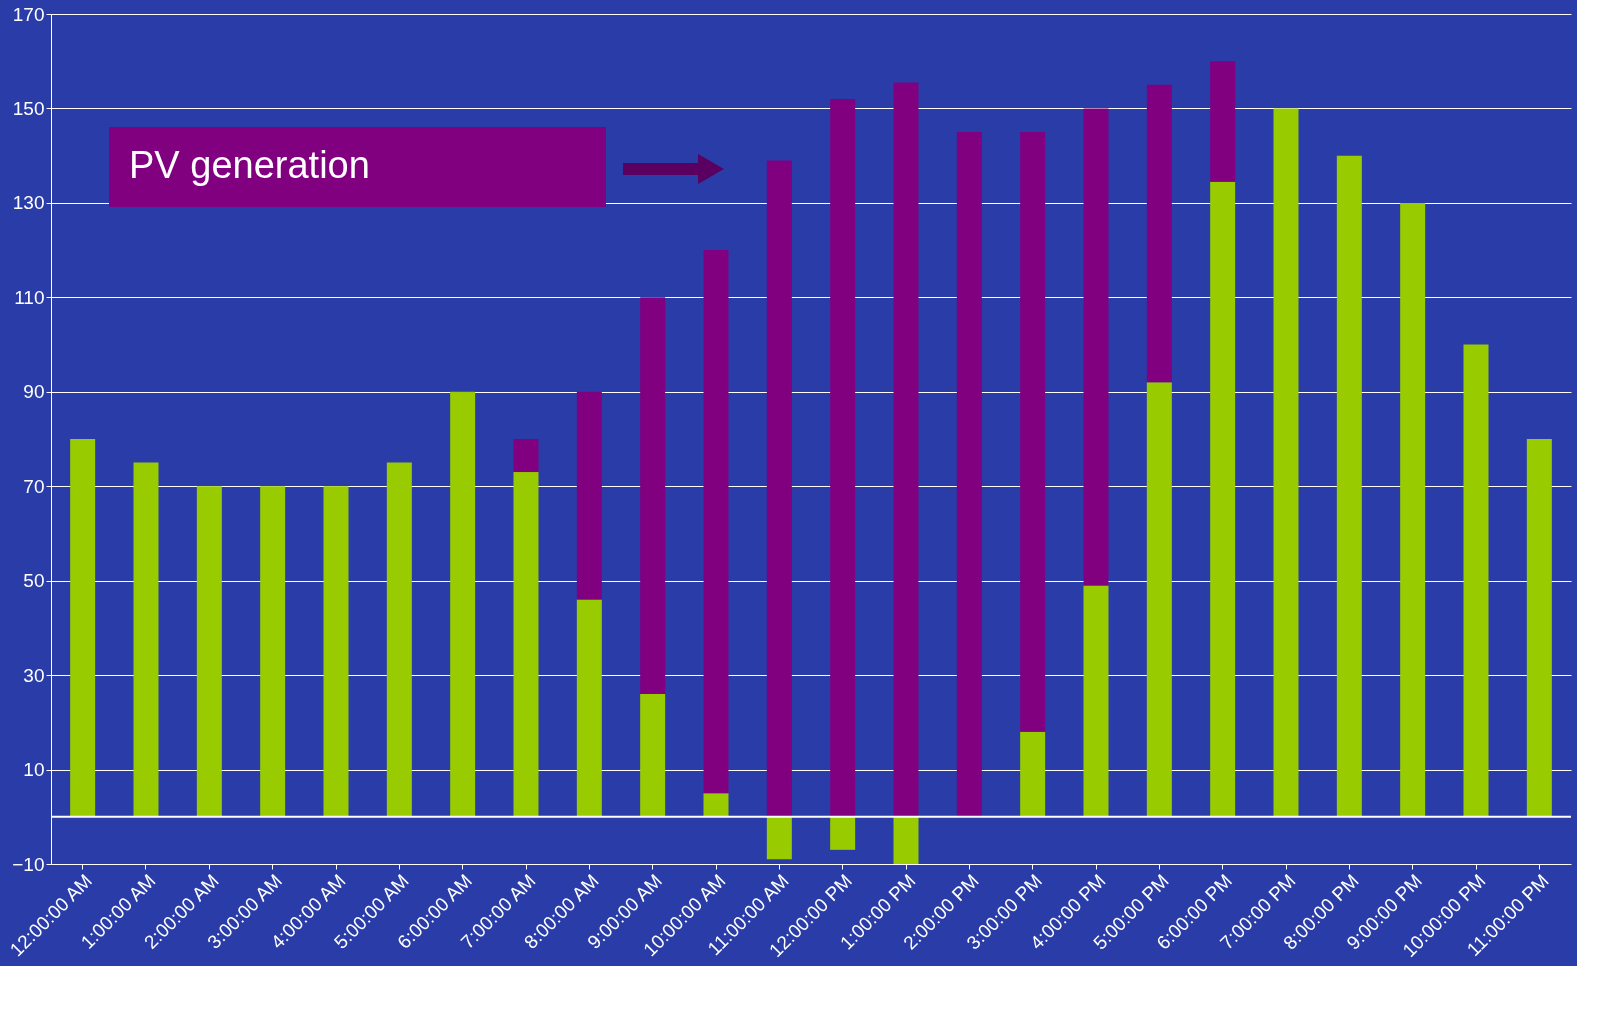 The height and width of the screenshot is (1027, 1623). I want to click on annotation: PV generation, so click(249, 165).